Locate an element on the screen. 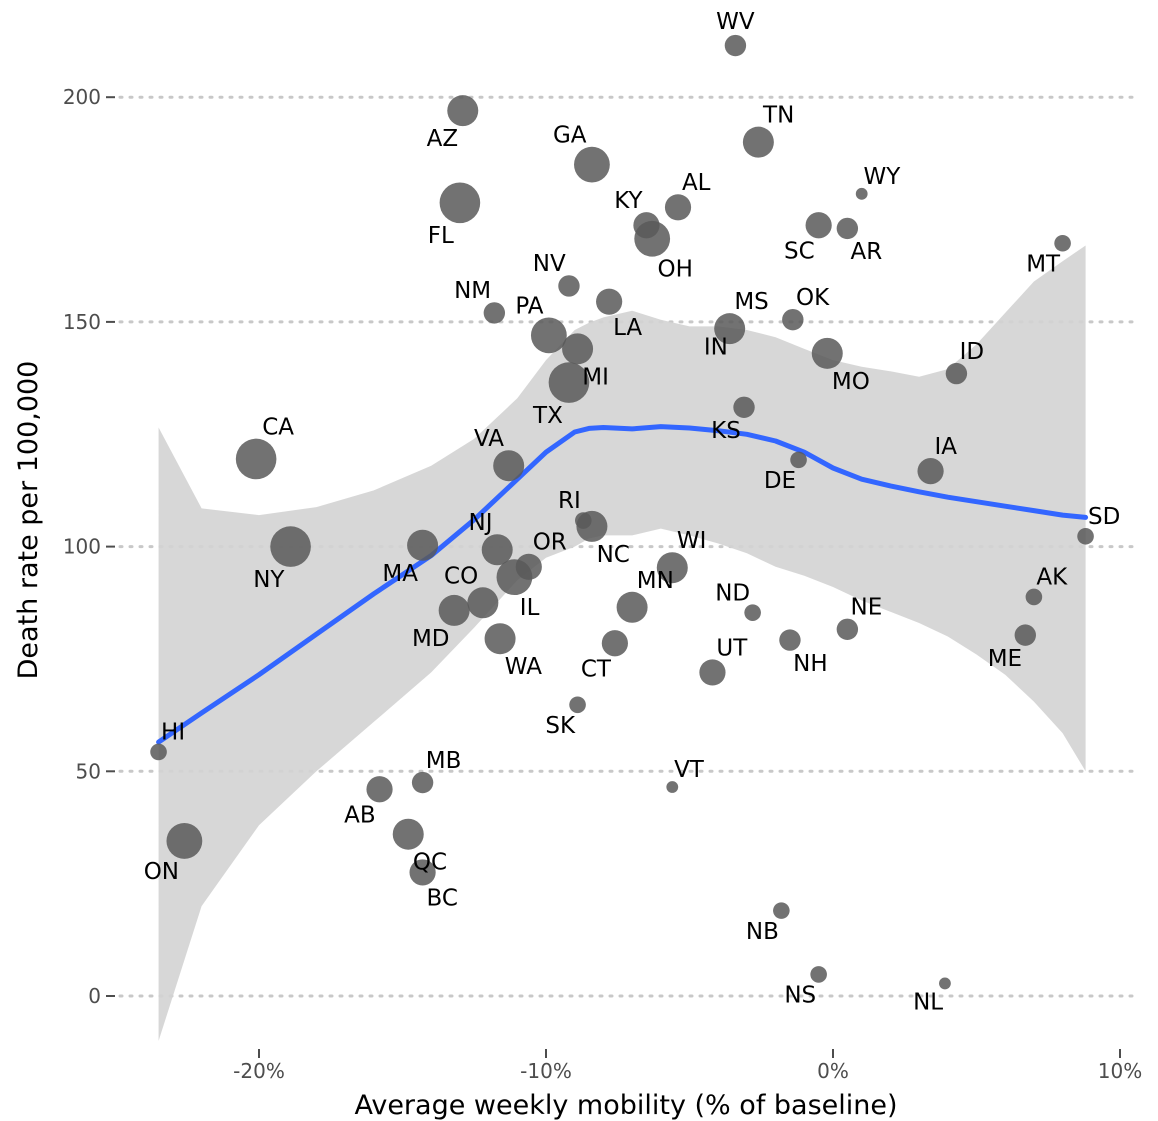  data-point-wv is located at coordinates (735, 45).